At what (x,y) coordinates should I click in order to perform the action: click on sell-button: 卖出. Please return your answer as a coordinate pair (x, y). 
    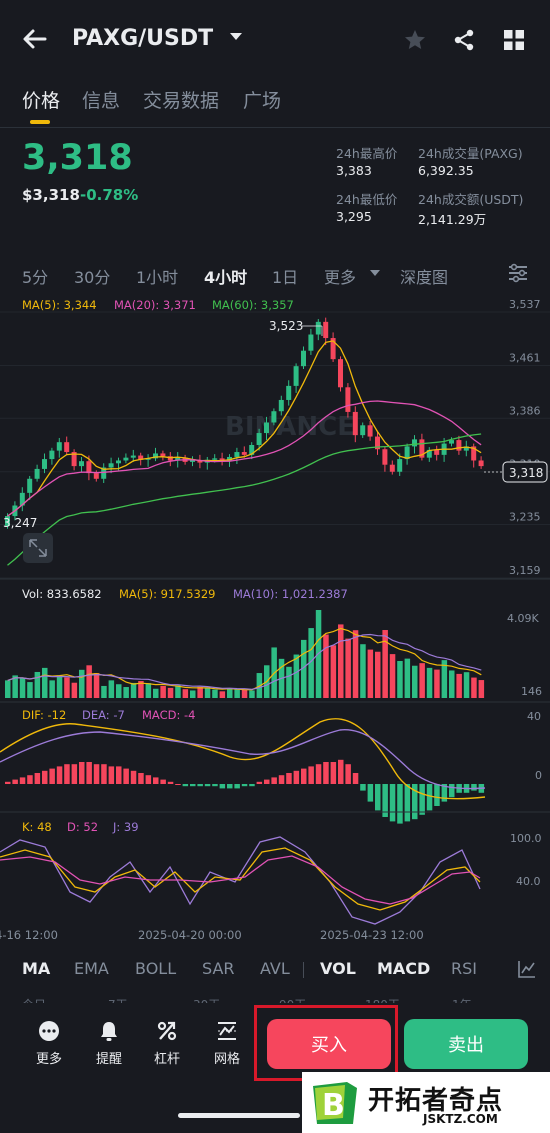
    Looking at the image, I should click on (466, 1044).